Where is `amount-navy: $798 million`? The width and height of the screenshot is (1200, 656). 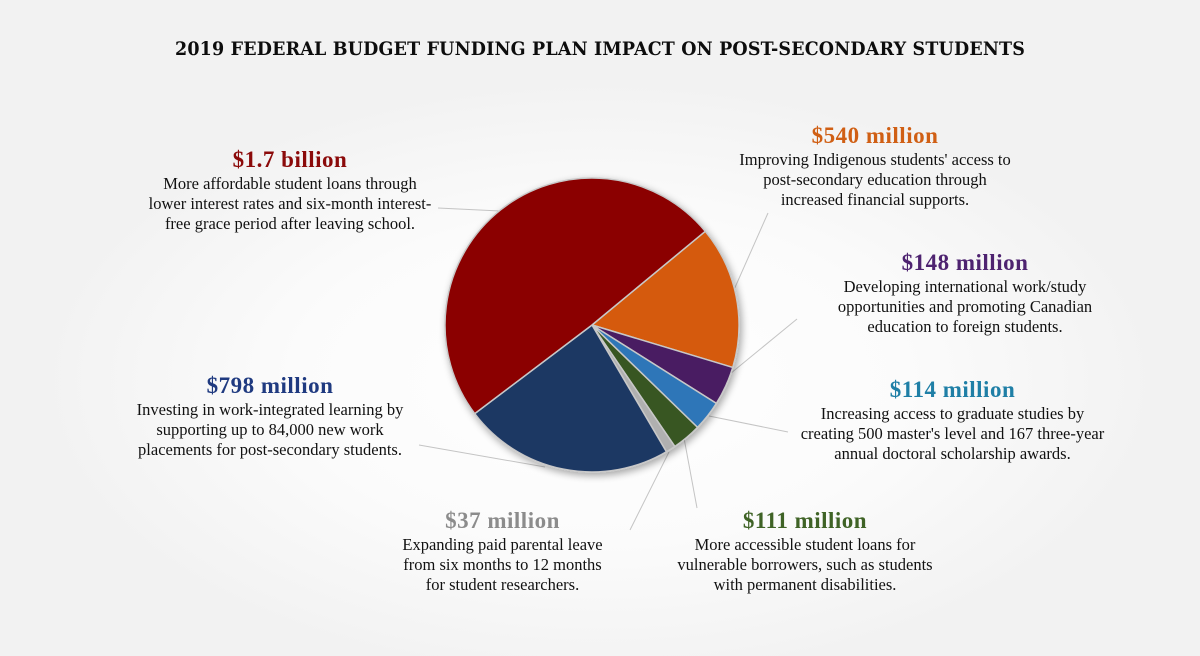
amount-navy: $798 million is located at coordinates (270, 385).